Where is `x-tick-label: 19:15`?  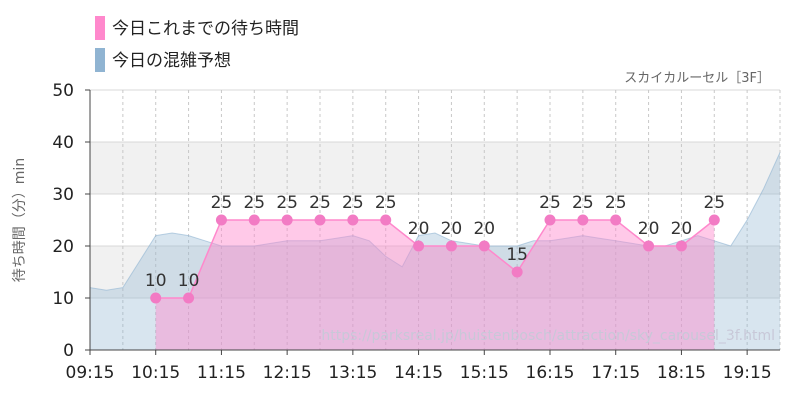 x-tick-label: 19:15 is located at coordinates (747, 373).